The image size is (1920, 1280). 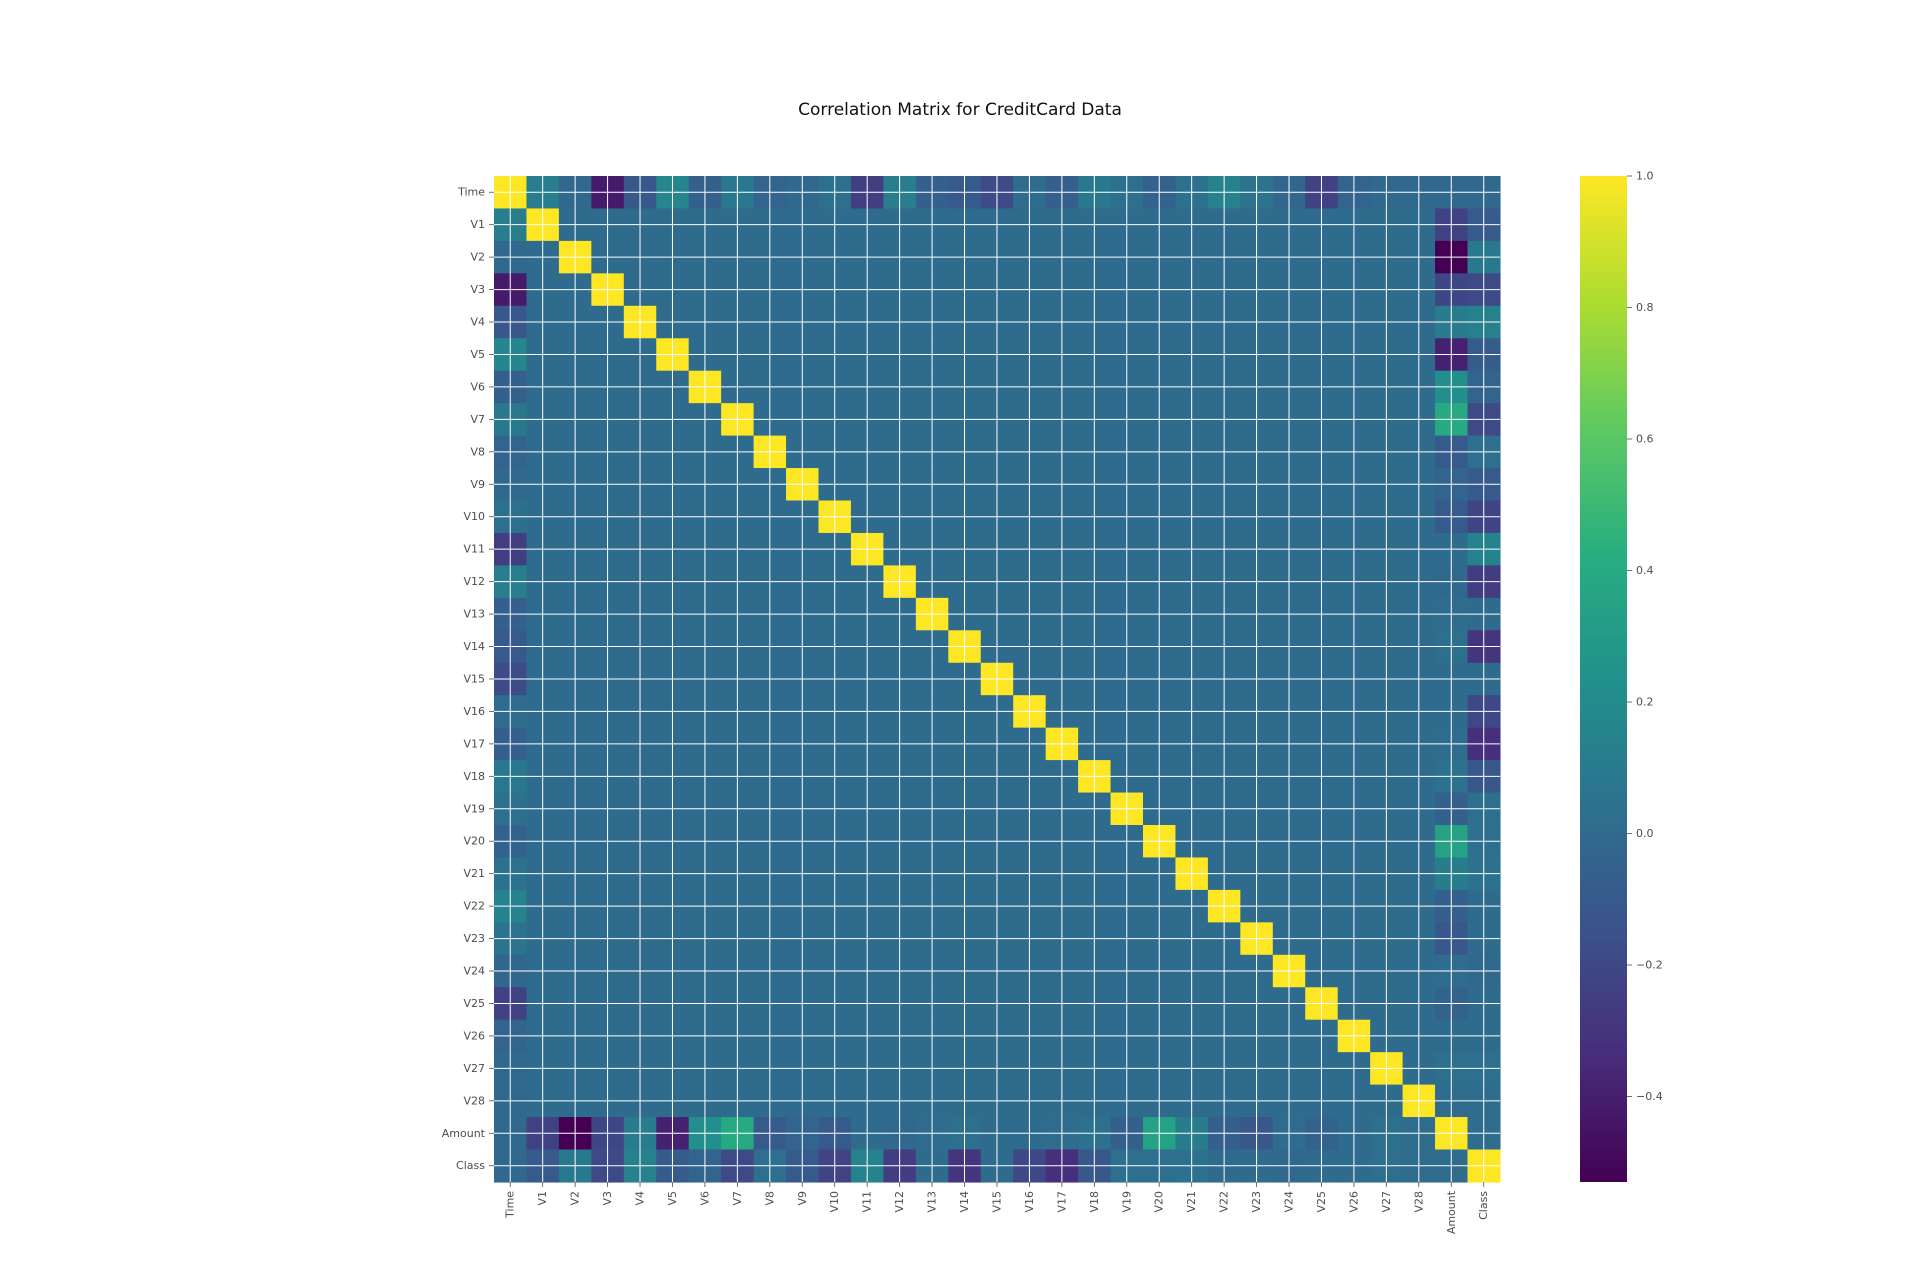 I want to click on colorbar-tick-label: −0.4, so click(x=1649, y=1096).